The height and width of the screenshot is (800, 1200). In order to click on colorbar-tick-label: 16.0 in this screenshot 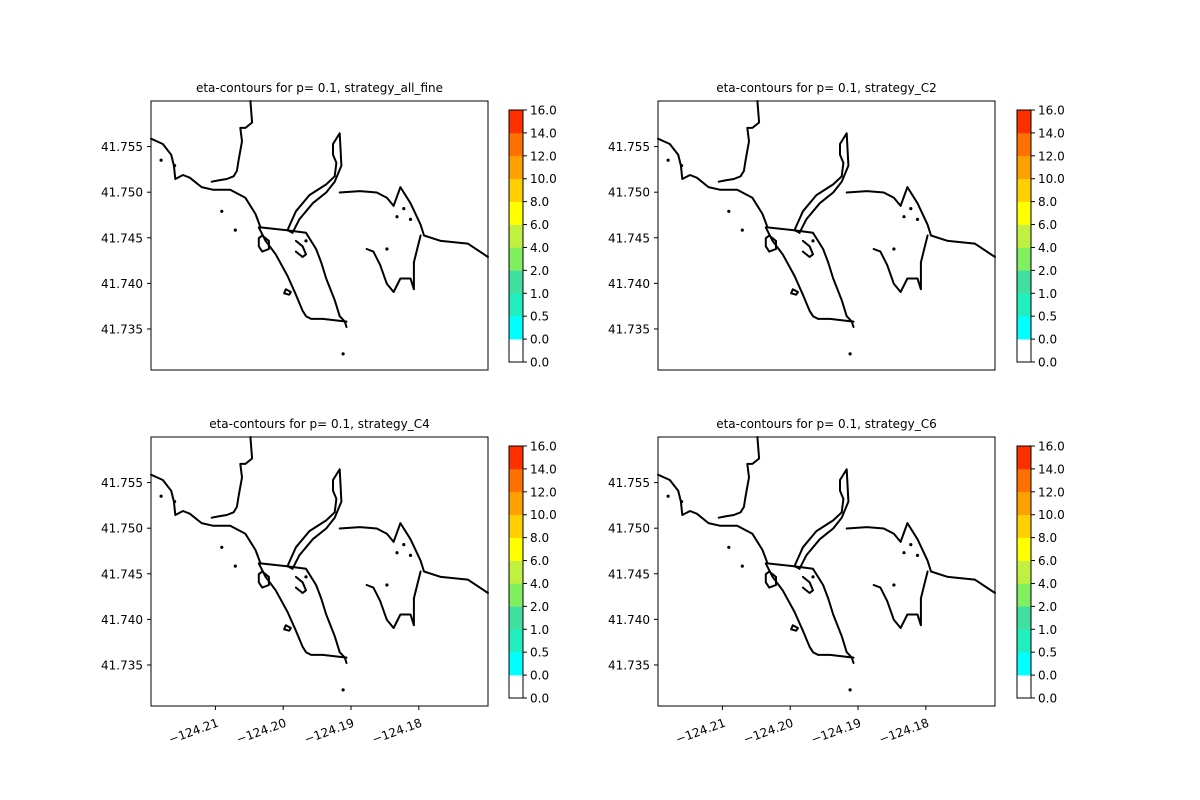, I will do `click(543, 447)`.